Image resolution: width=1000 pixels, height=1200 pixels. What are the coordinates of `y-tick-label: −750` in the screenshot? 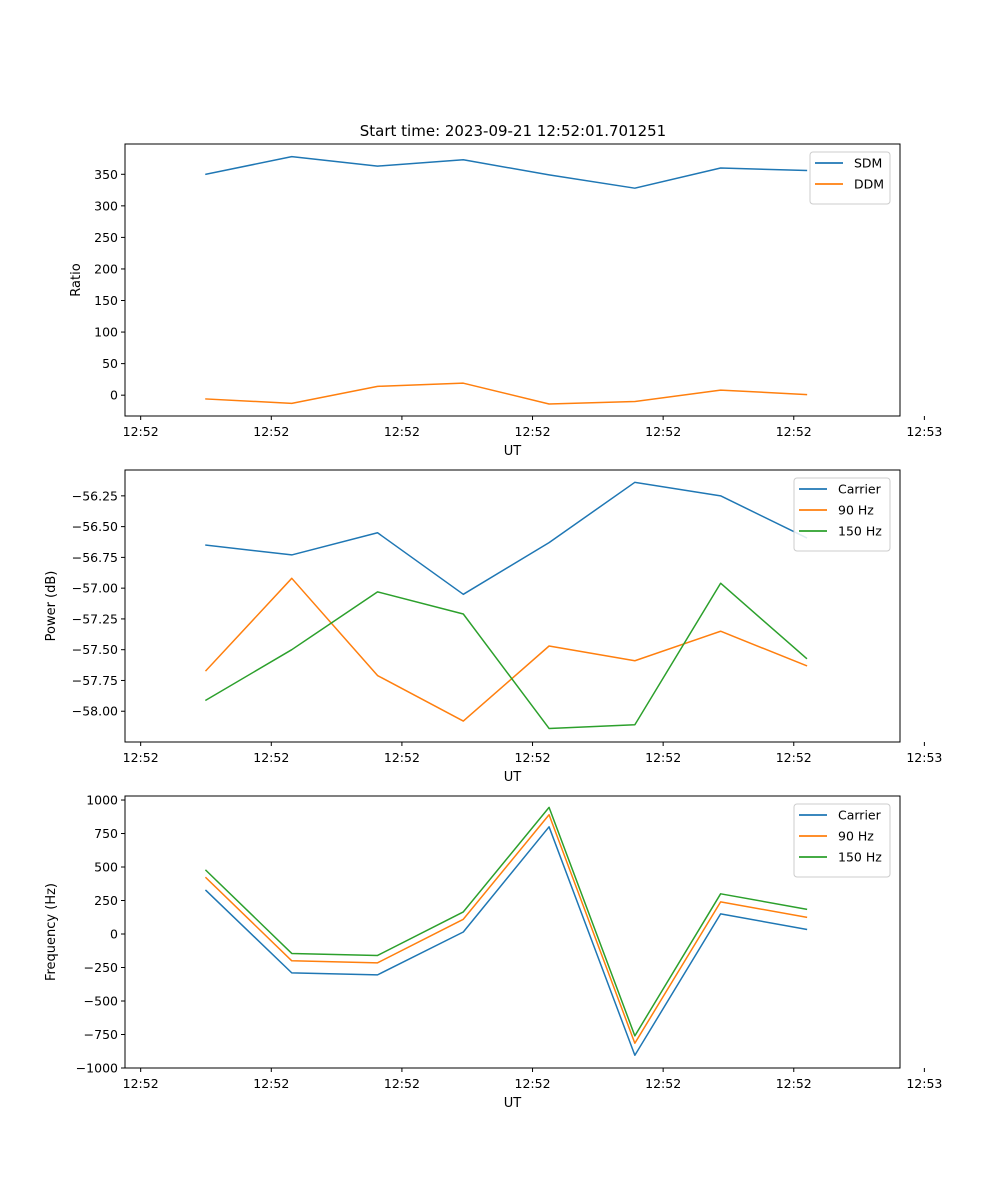 It's located at (101, 1034).